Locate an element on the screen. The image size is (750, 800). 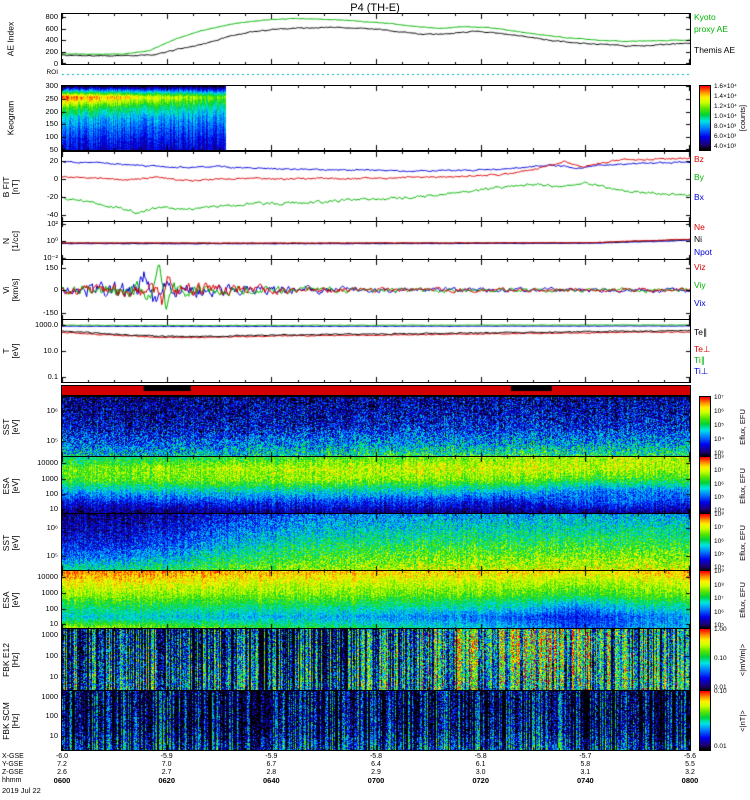
panel-keogram-ytick-2: 200 is located at coordinates (51, 111).